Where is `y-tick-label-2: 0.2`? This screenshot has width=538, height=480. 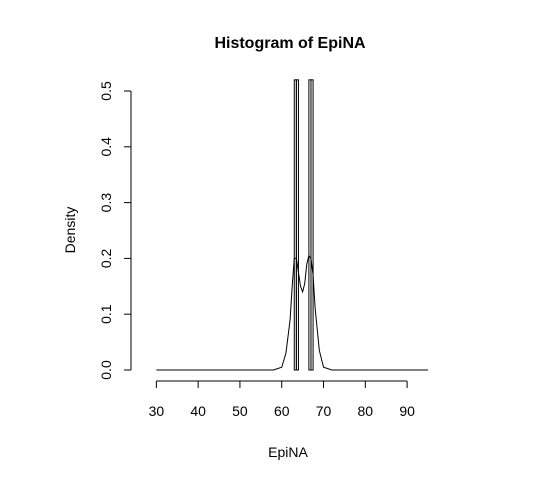
y-tick-label-2: 0.2 is located at coordinates (106, 258).